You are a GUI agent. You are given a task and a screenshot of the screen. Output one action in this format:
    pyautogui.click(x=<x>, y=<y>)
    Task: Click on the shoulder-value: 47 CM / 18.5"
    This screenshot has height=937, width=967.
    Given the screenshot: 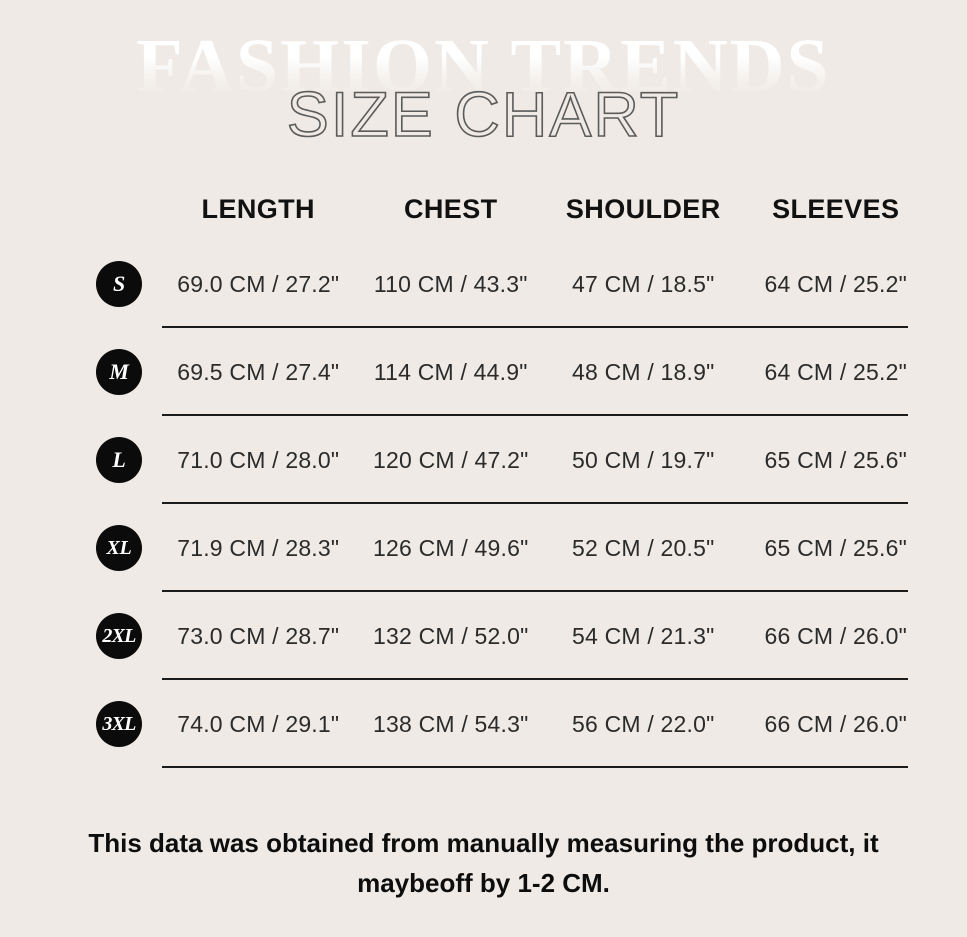 What is the action you would take?
    pyautogui.click(x=643, y=283)
    